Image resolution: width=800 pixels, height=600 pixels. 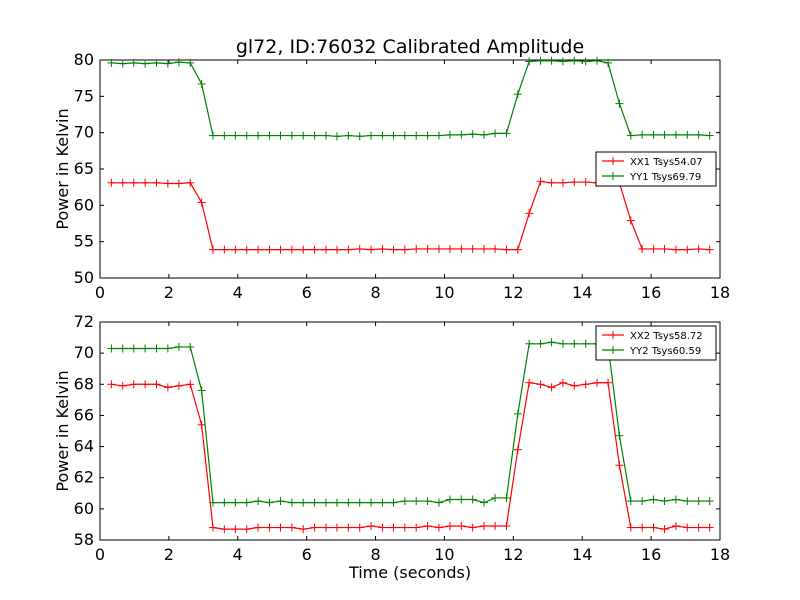 I want to click on chart-title: gl72, ID:76032 Calibrated Amplitude, so click(x=410, y=47).